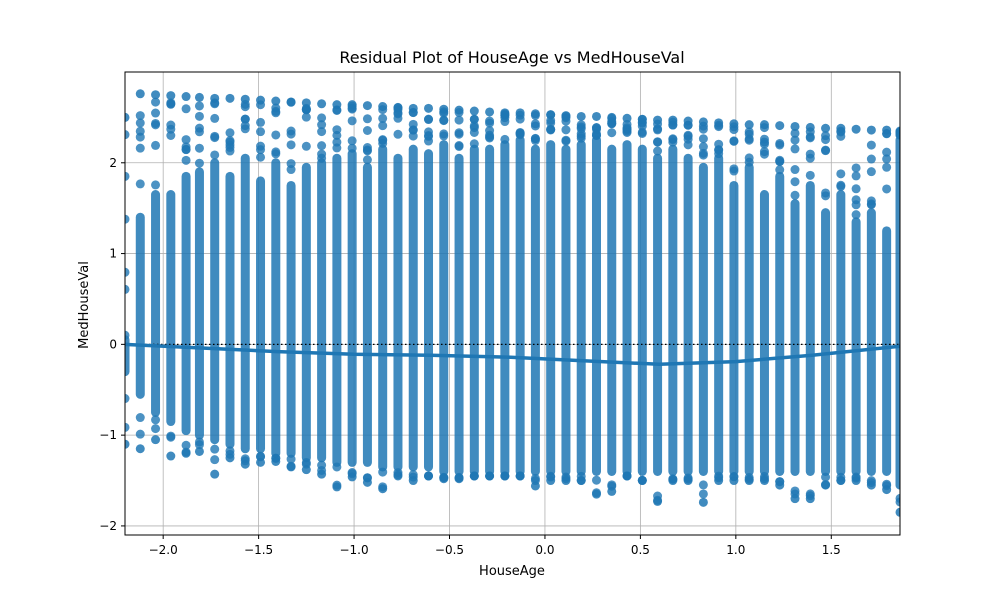 The height and width of the screenshot is (600, 1000). What do you see at coordinates (544, 550) in the screenshot?
I see `x-tick-label: 0.0` at bounding box center [544, 550].